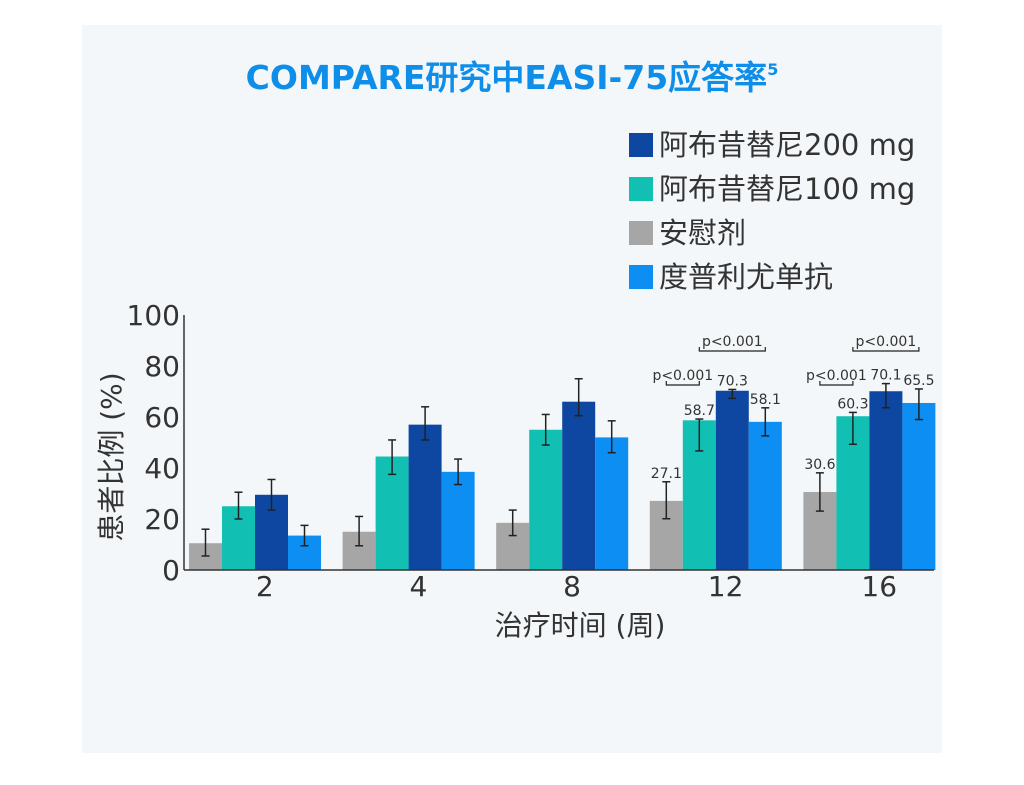 This screenshot has width=1024, height=785. What do you see at coordinates (171, 570) in the screenshot?
I see `y-tick-label: 0` at bounding box center [171, 570].